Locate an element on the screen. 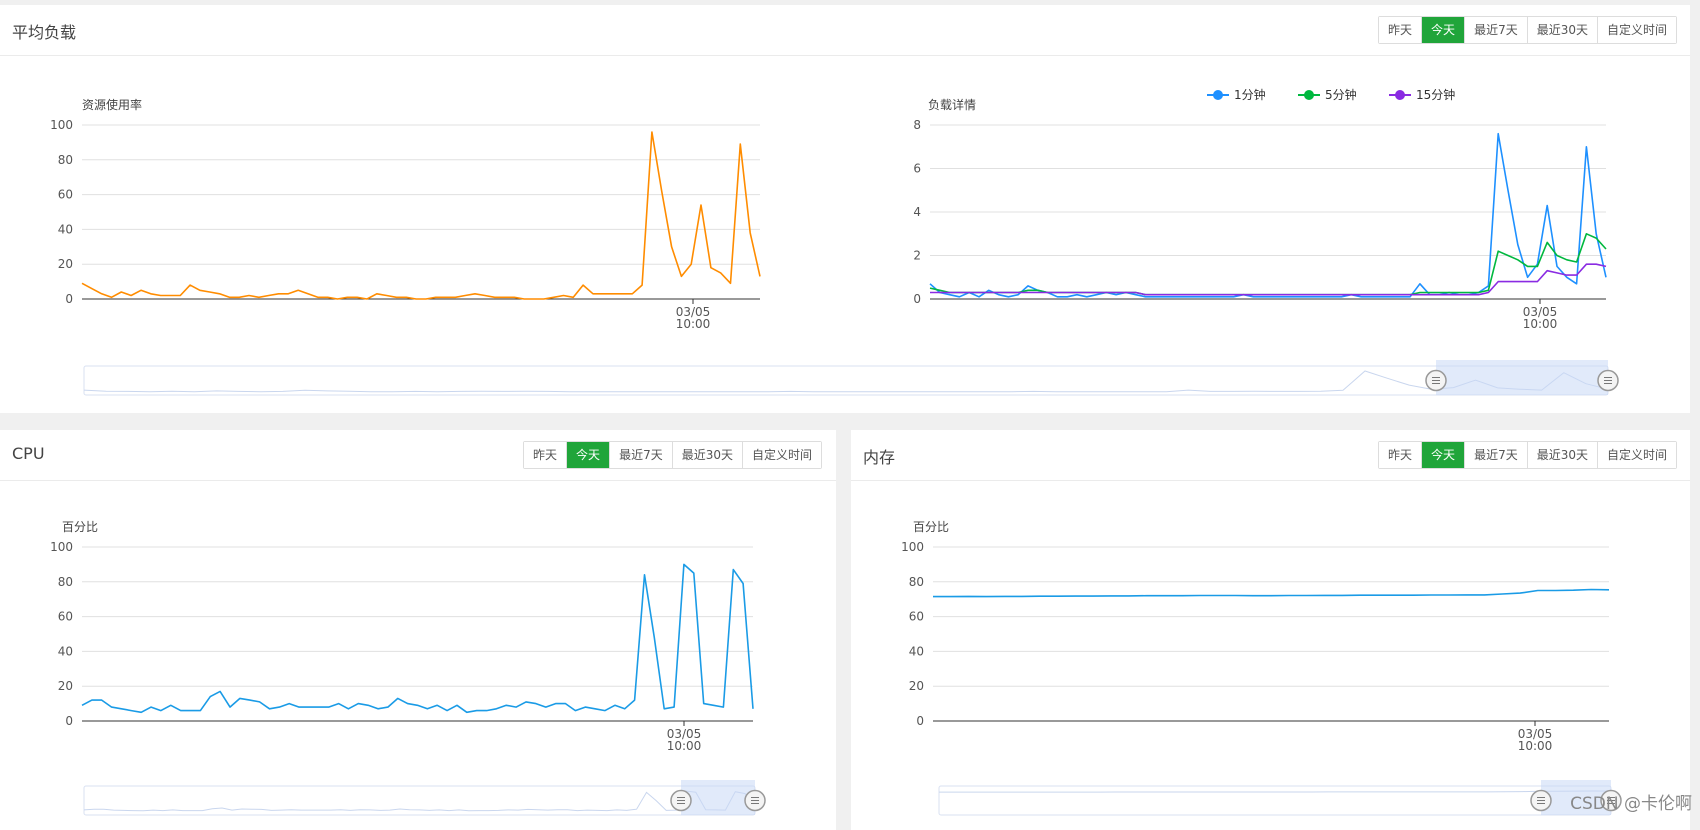  chart-title: 资源使用率 is located at coordinates (112, 104).